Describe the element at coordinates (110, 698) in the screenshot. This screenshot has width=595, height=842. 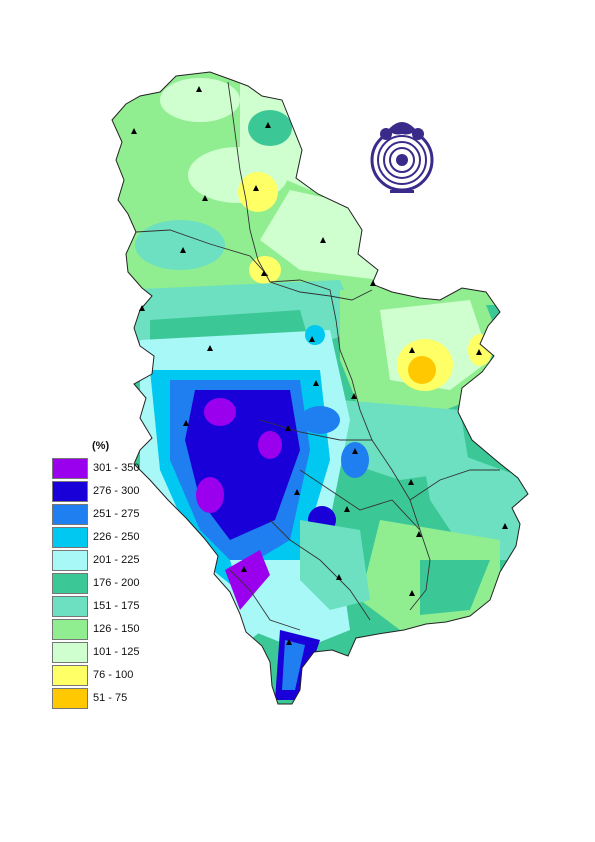
I see `legend-label: 51 - 75` at that location.